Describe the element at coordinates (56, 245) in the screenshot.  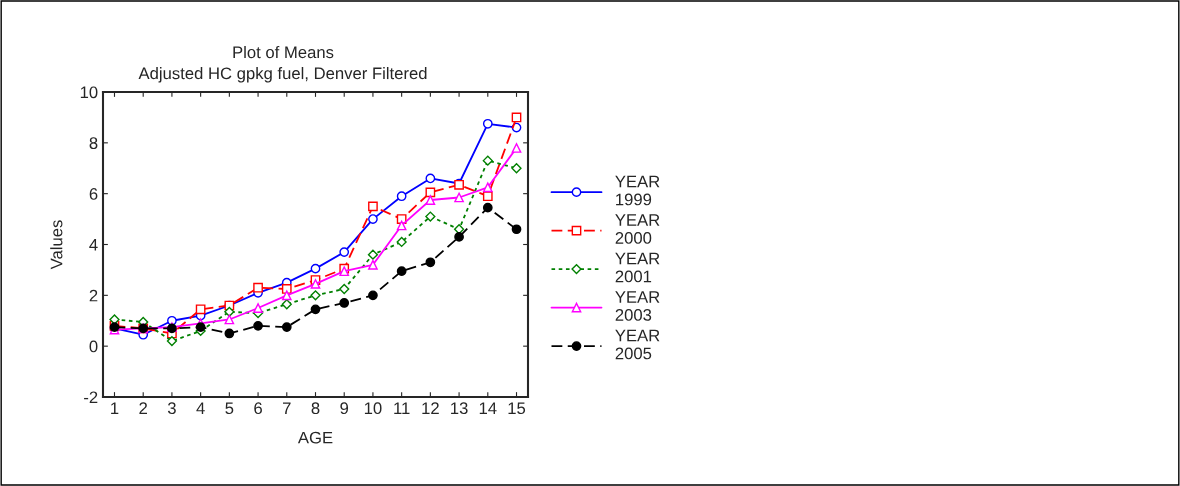
I see `y-axis-title: Values` at that location.